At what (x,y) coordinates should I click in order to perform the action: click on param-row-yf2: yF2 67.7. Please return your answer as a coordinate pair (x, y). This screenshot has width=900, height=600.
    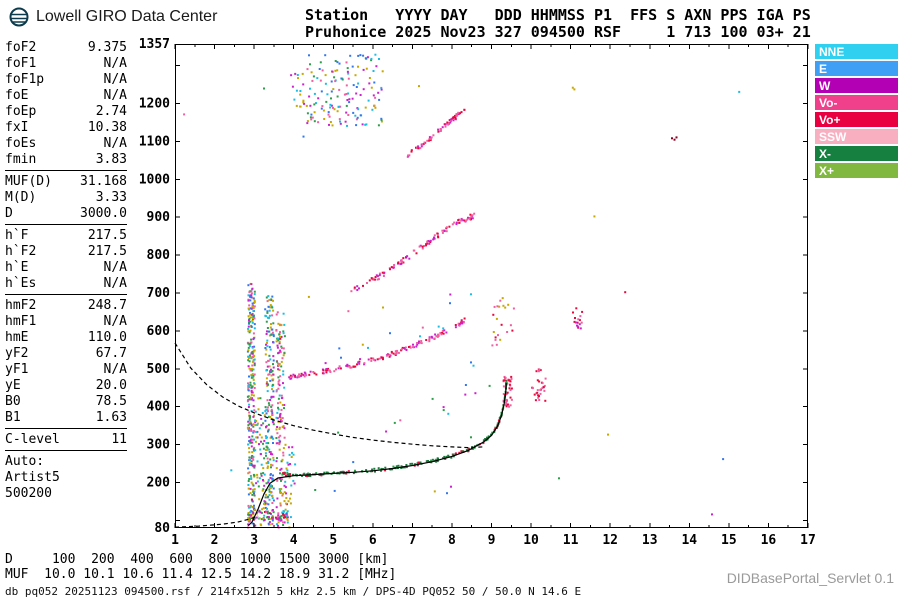
    Looking at the image, I should click on (66, 354).